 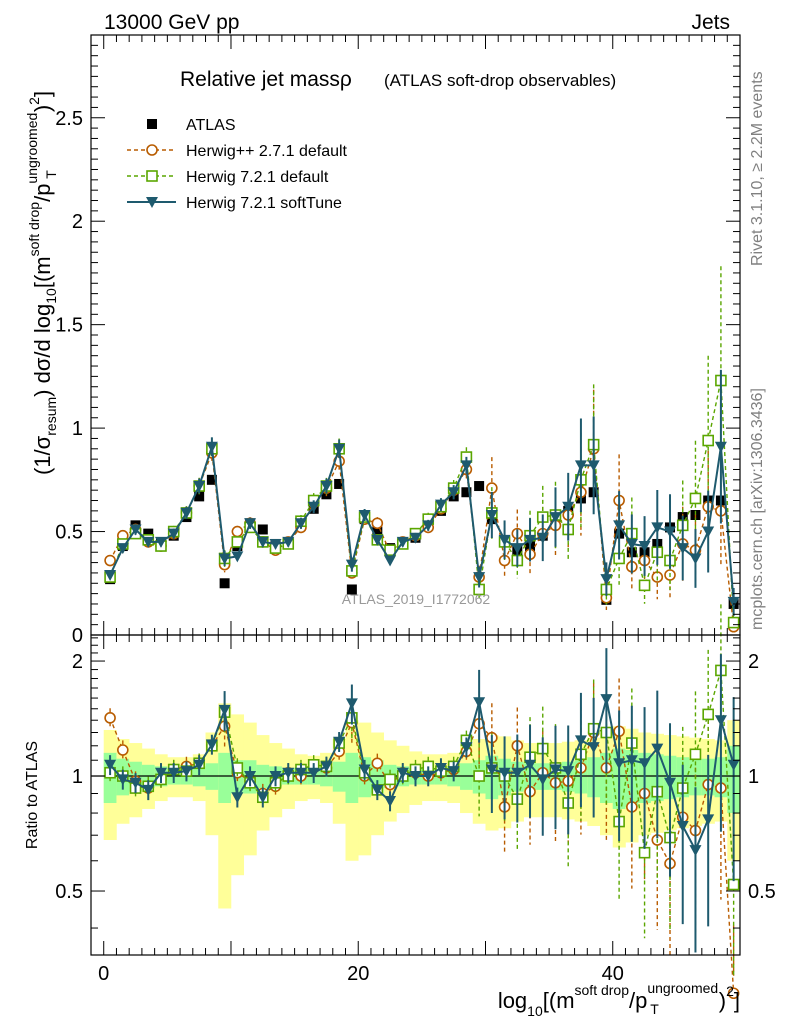 I want to click on legend-label: ATLAS, so click(x=211, y=125).